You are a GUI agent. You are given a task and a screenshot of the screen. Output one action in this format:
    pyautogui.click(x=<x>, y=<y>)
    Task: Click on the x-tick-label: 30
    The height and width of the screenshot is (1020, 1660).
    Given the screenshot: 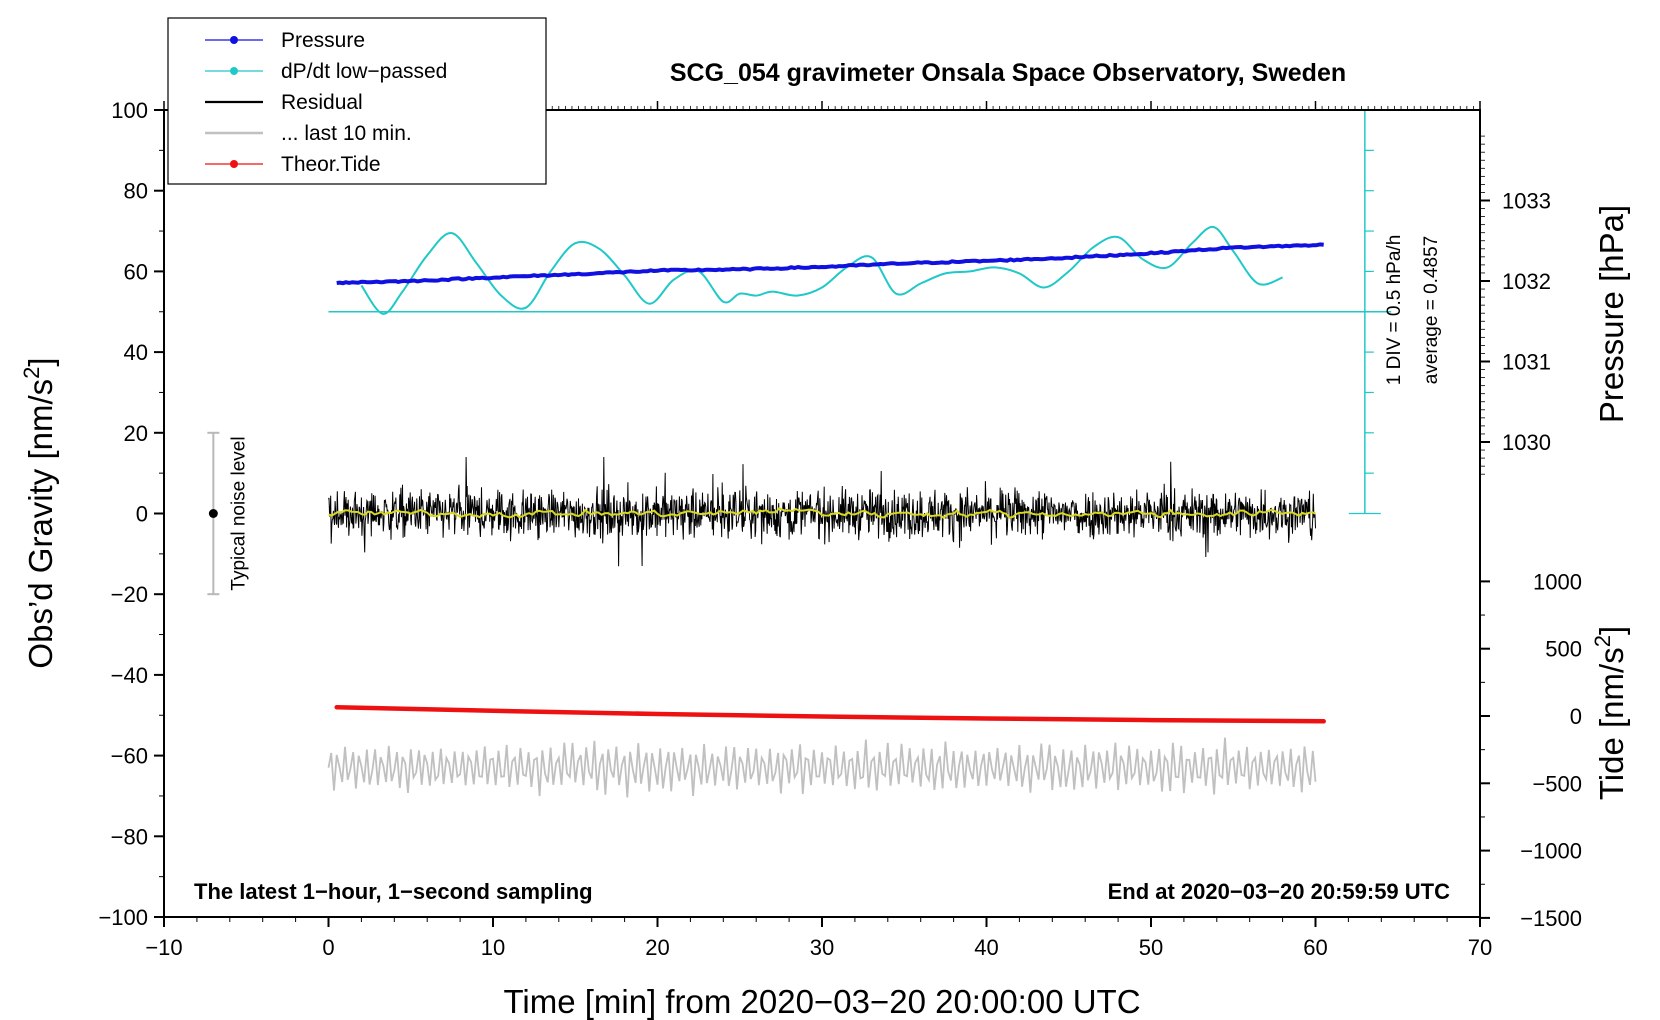 What is the action you would take?
    pyautogui.click(x=822, y=947)
    